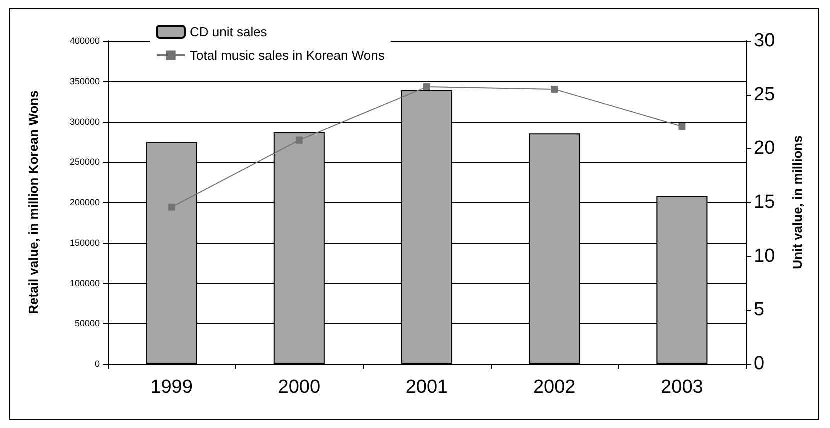  I want to click on y-axis-title: Retail value, in million Korean Wons, so click(33, 202).